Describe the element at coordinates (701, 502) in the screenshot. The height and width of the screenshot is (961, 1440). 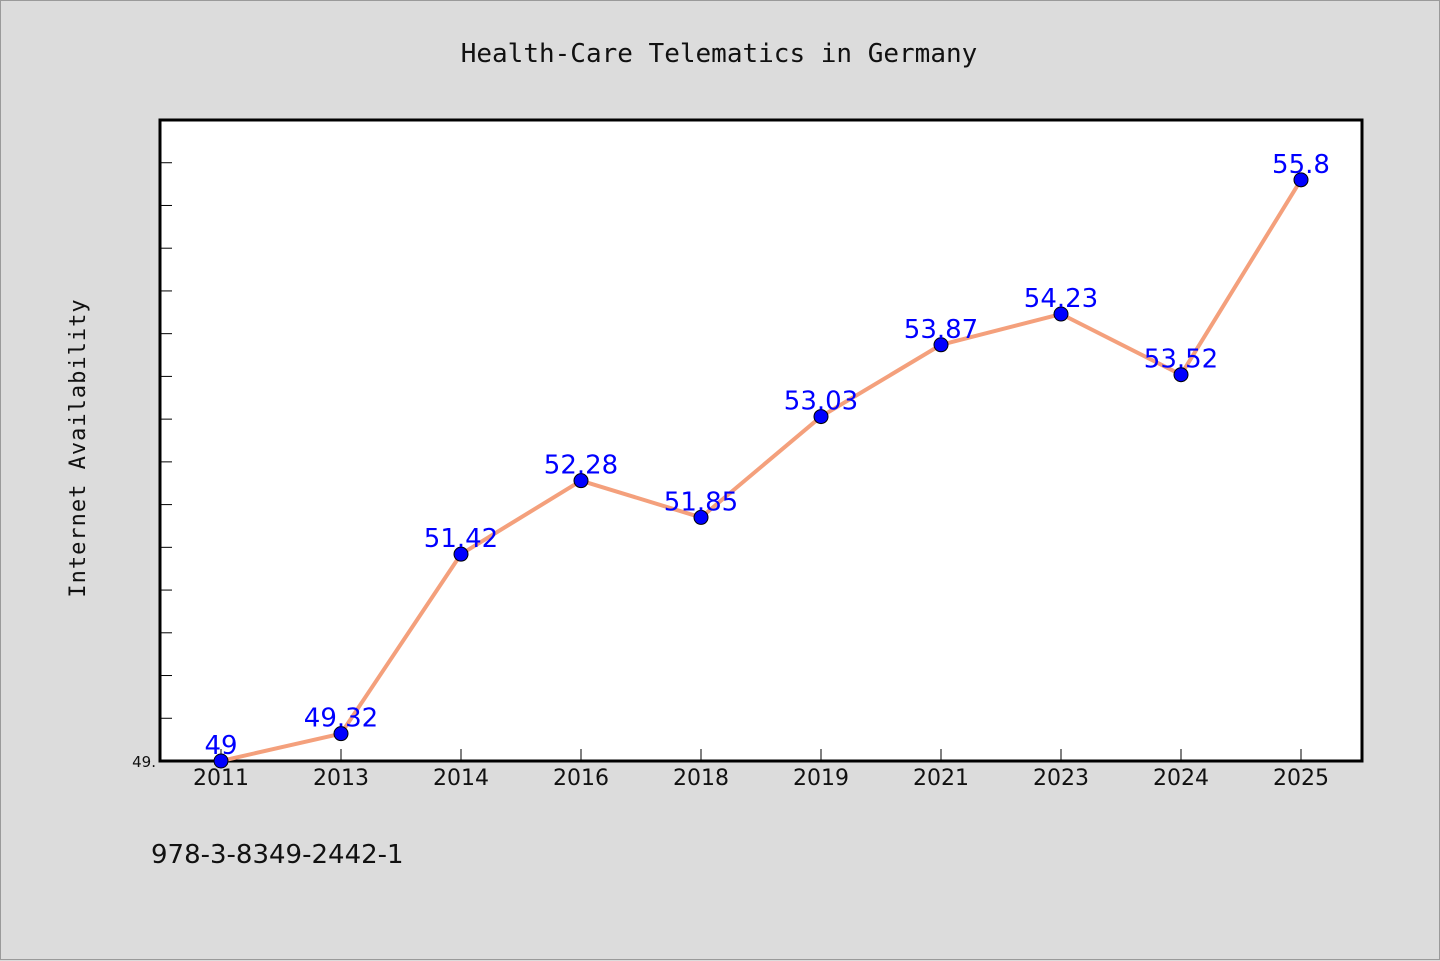
I see `data-label: 51.85` at that location.